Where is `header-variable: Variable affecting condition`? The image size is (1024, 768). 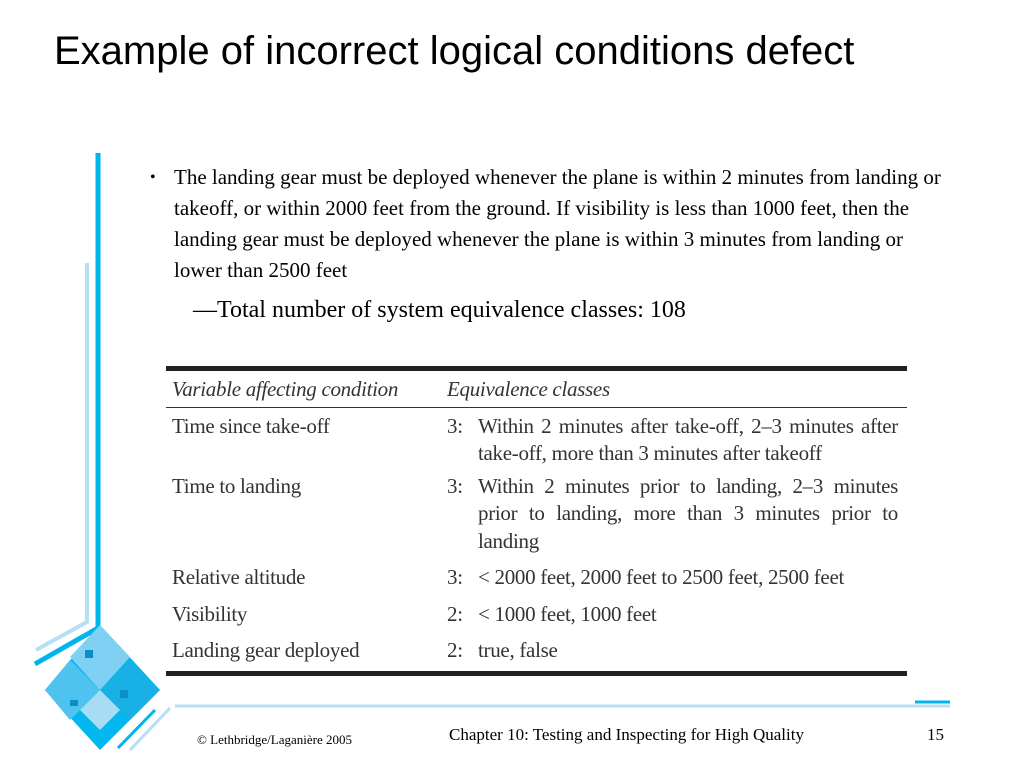 header-variable: Variable affecting condition is located at coordinates (285, 389).